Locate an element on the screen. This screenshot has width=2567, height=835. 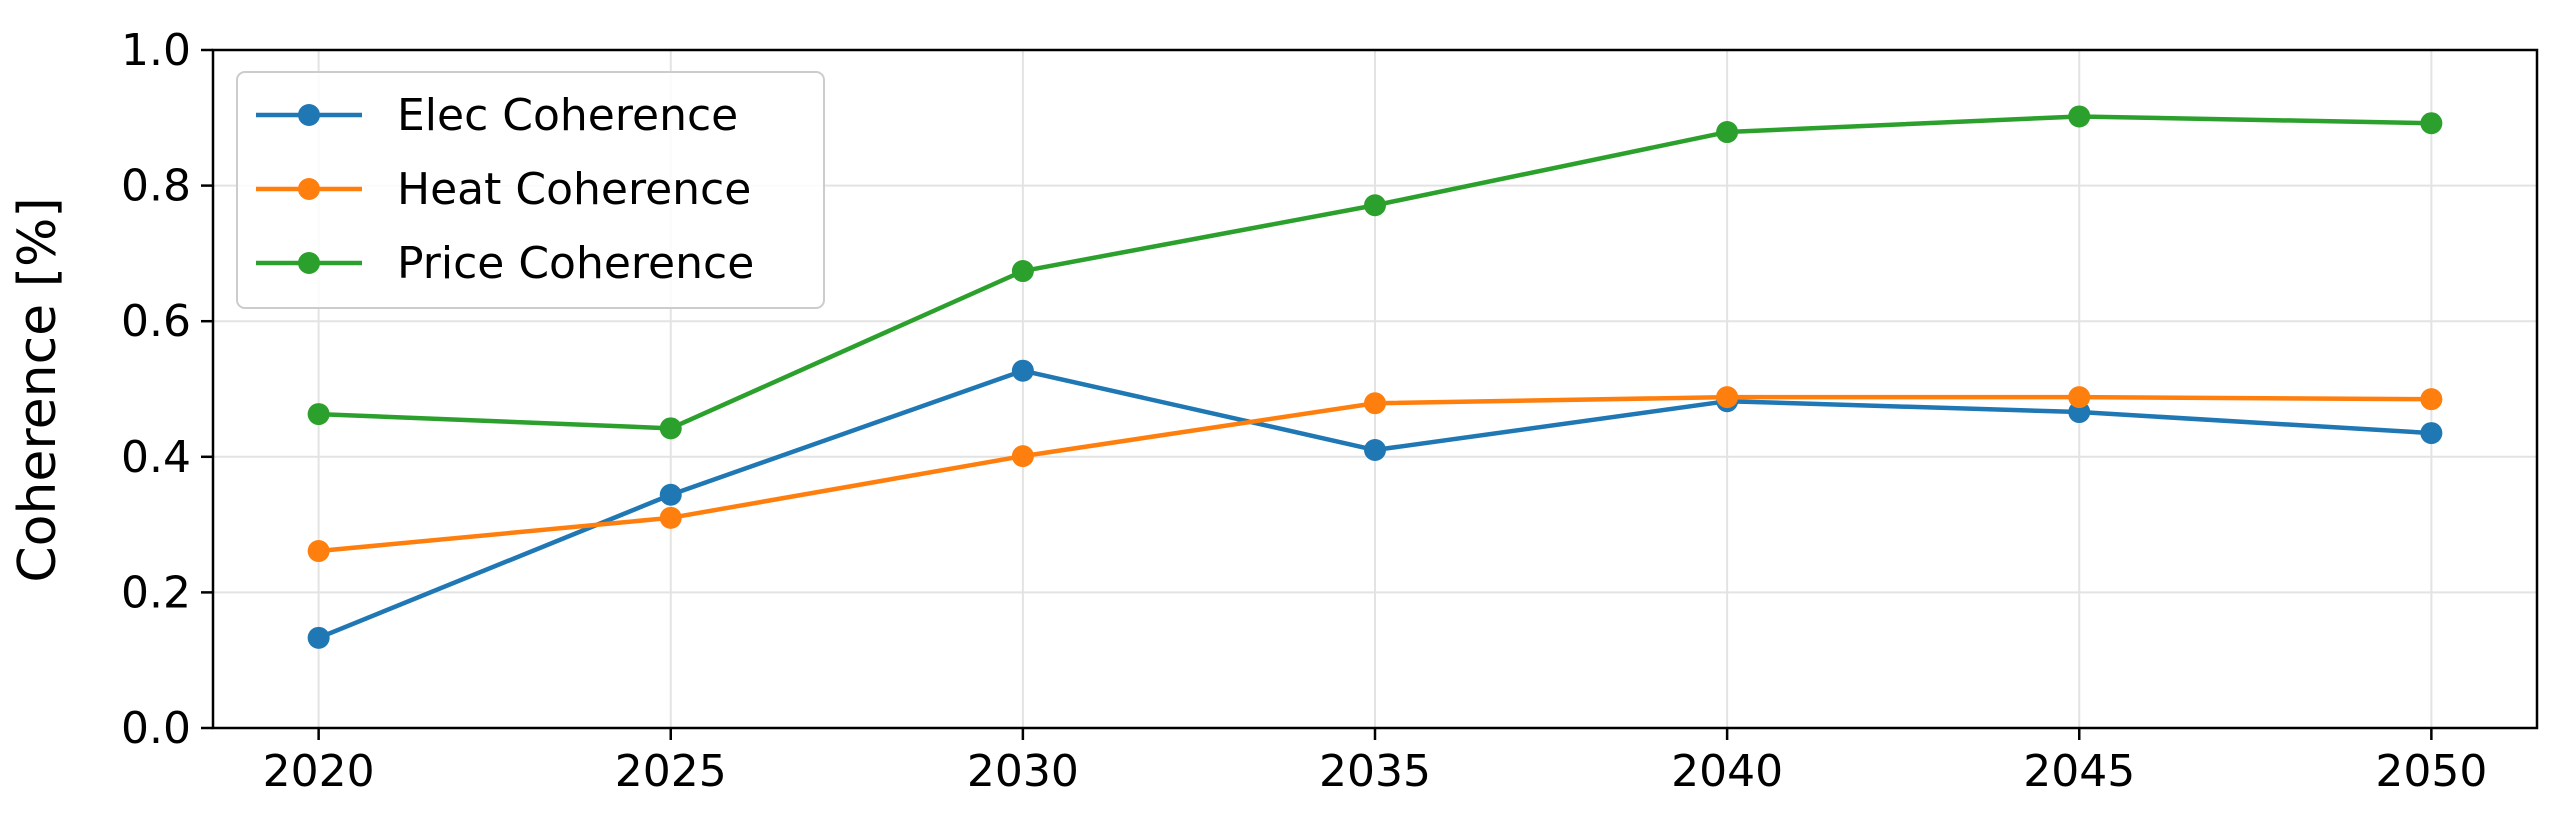
x-tick-label: 2040 is located at coordinates (1727, 771).